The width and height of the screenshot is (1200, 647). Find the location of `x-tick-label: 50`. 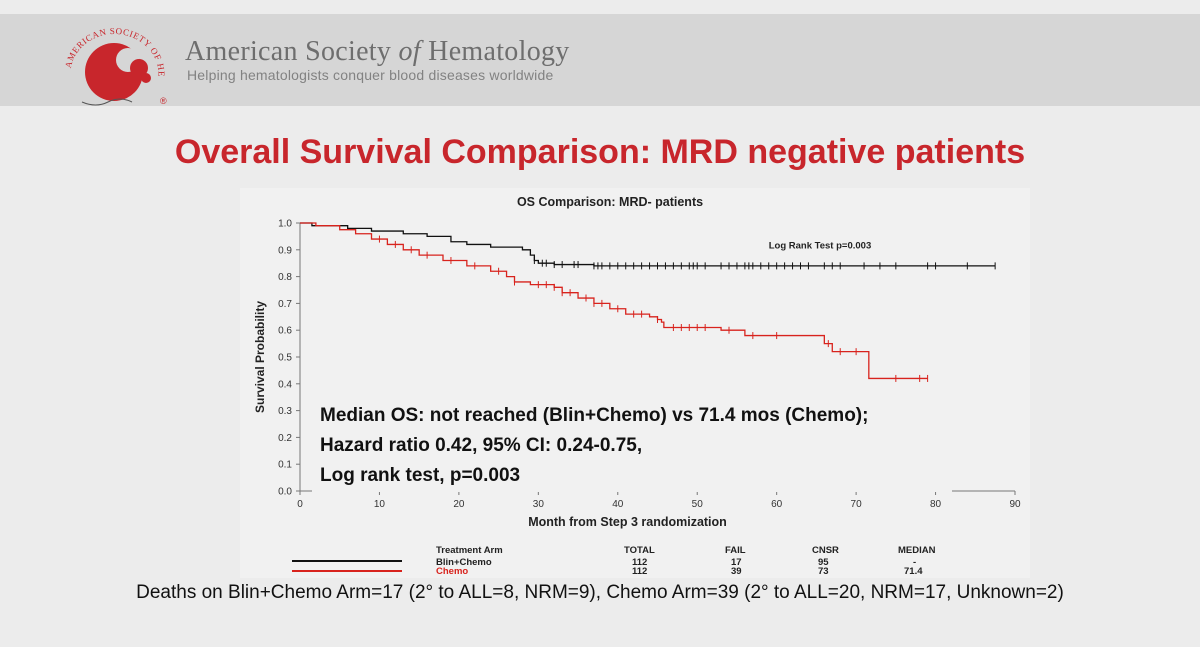

x-tick-label: 50 is located at coordinates (698, 504).